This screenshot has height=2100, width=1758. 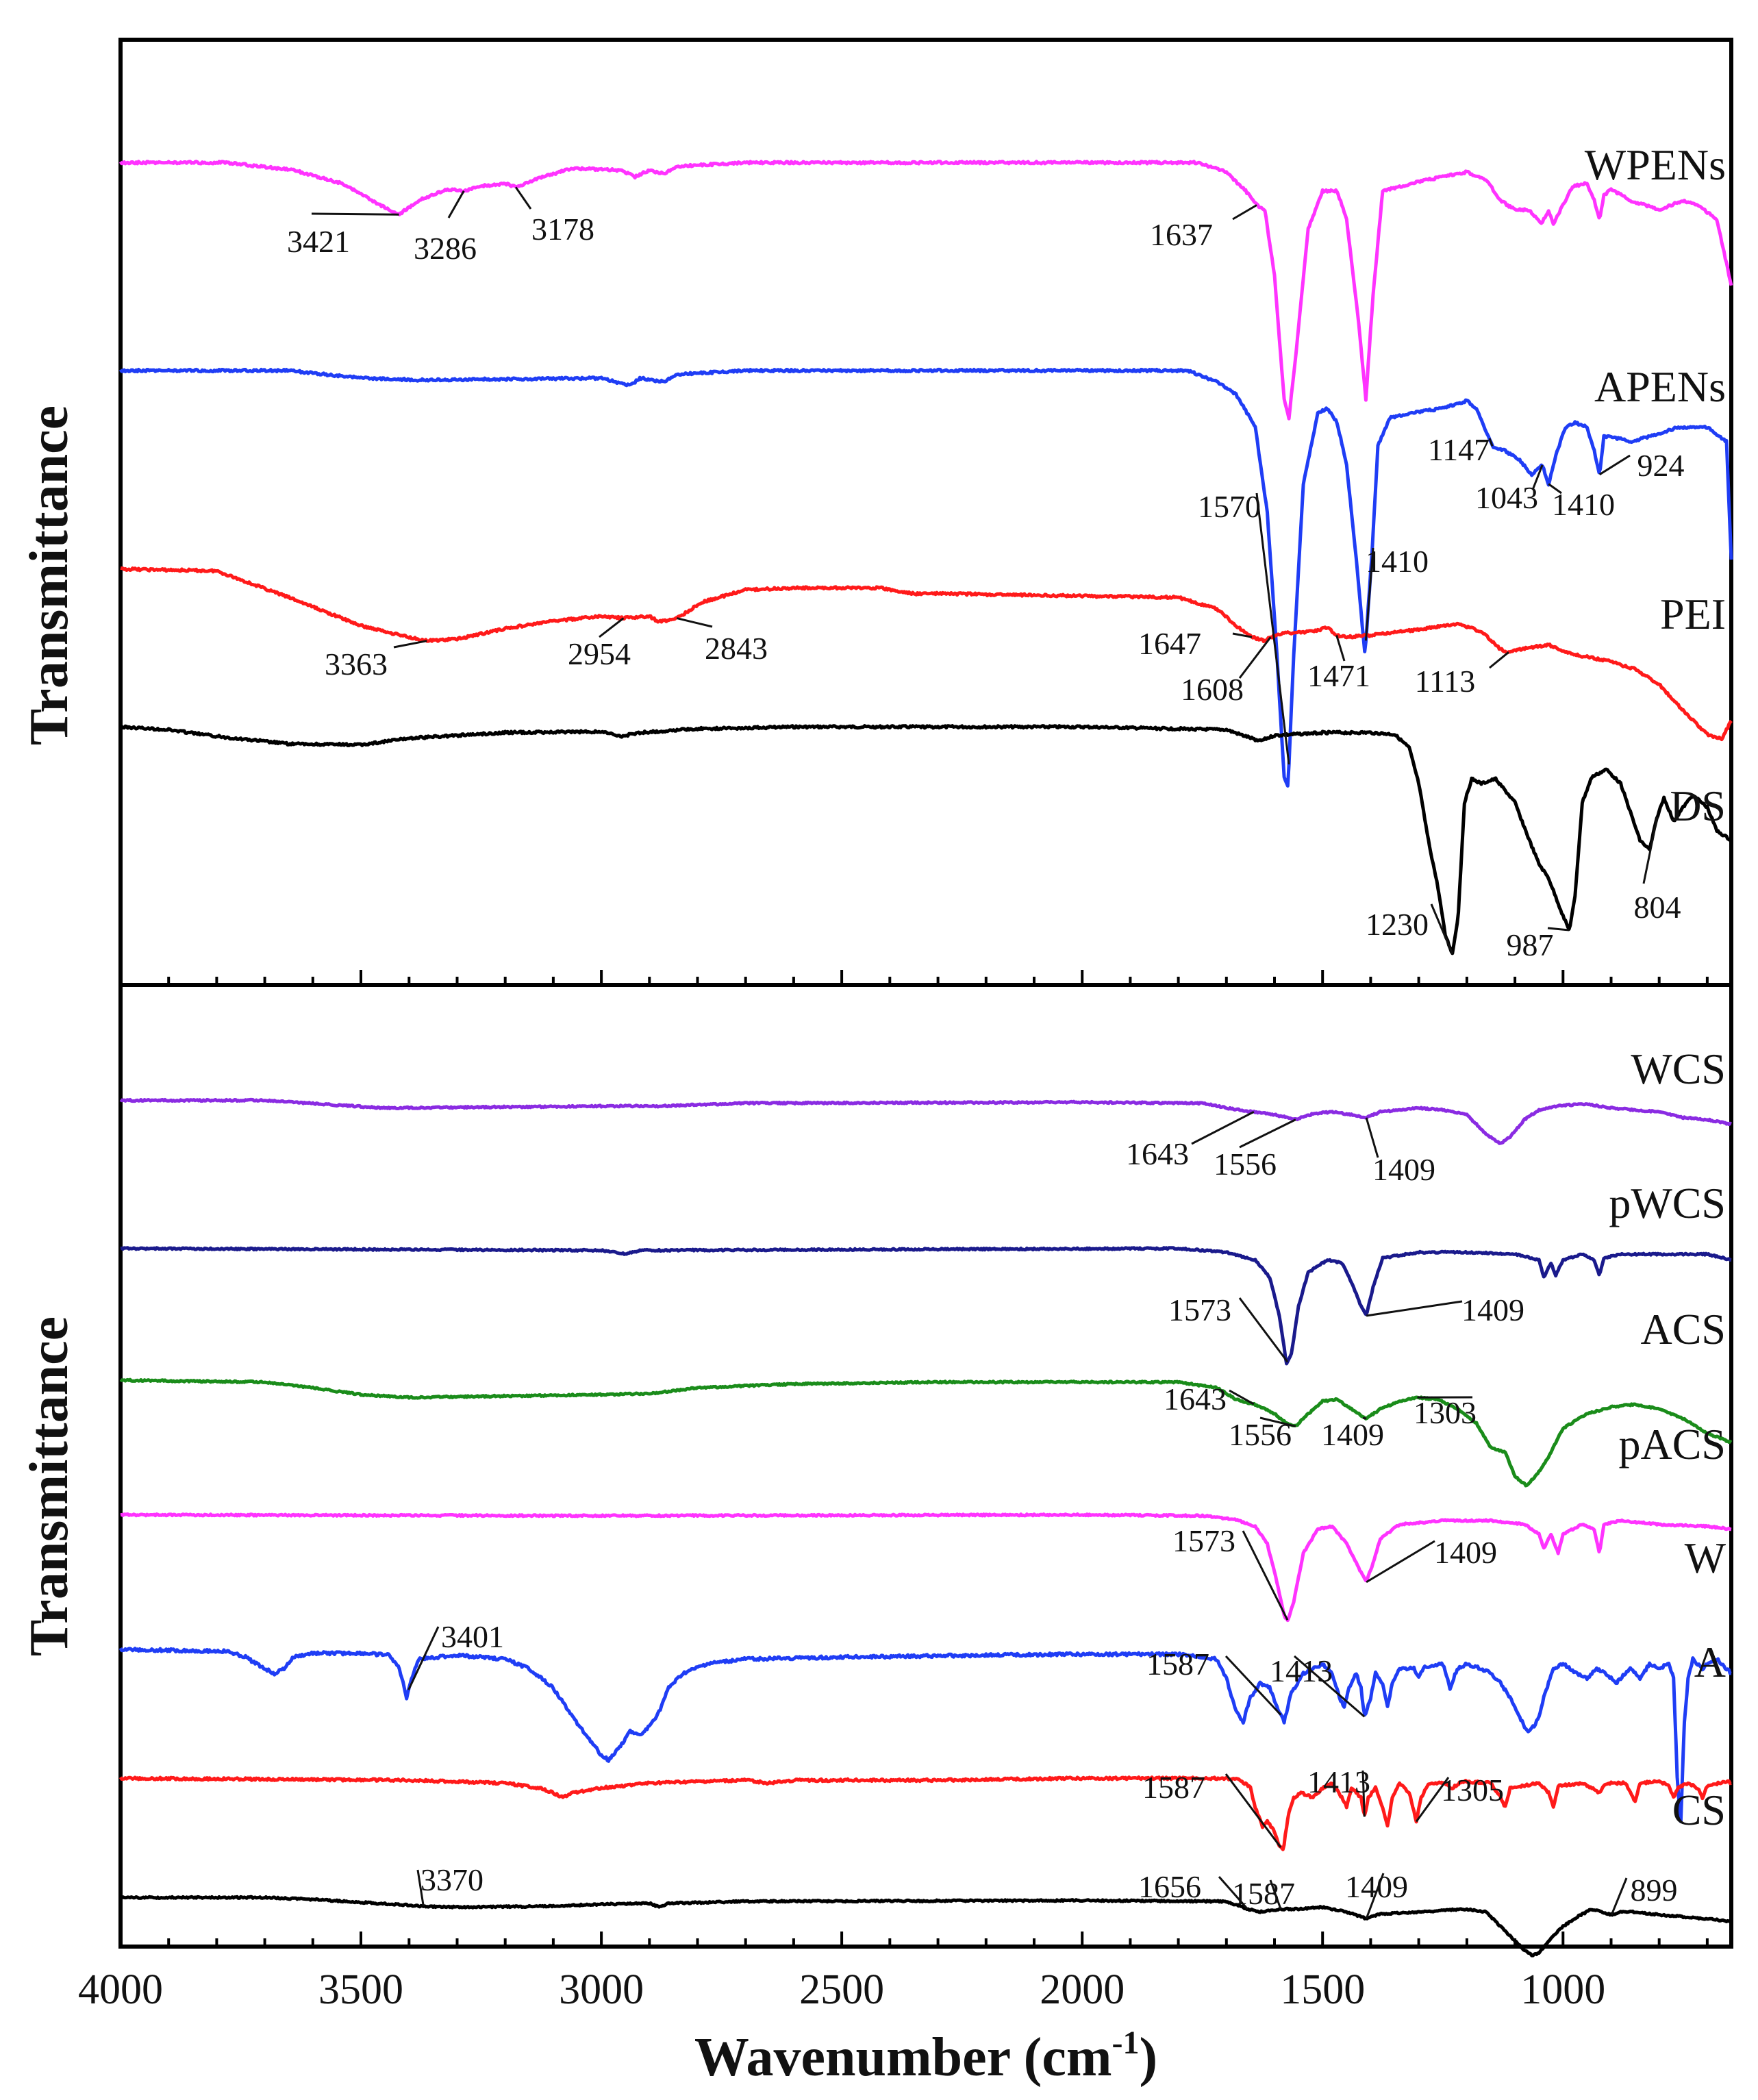 What do you see at coordinates (1181, 234) in the screenshot?
I see `peak-annotation: 1637` at bounding box center [1181, 234].